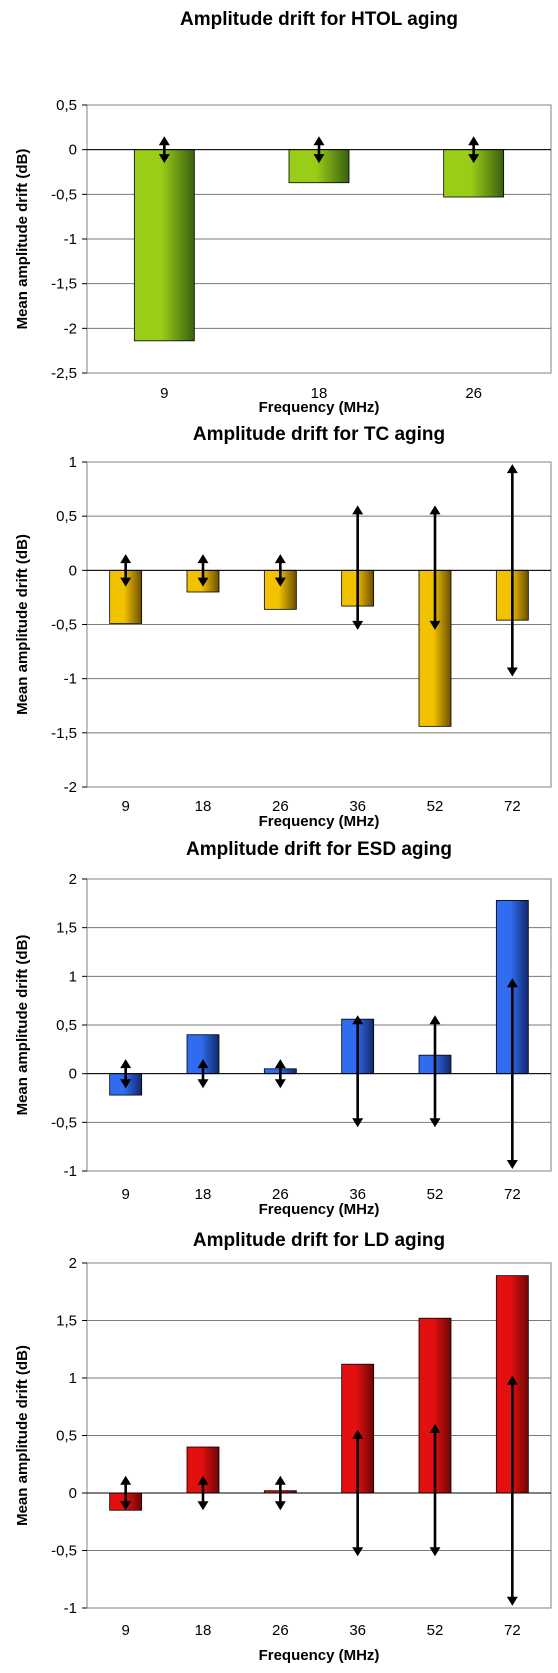 This screenshot has width=558, height=1673. I want to click on chart-title: Amplitude drift for ESD aging, so click(319, 849).